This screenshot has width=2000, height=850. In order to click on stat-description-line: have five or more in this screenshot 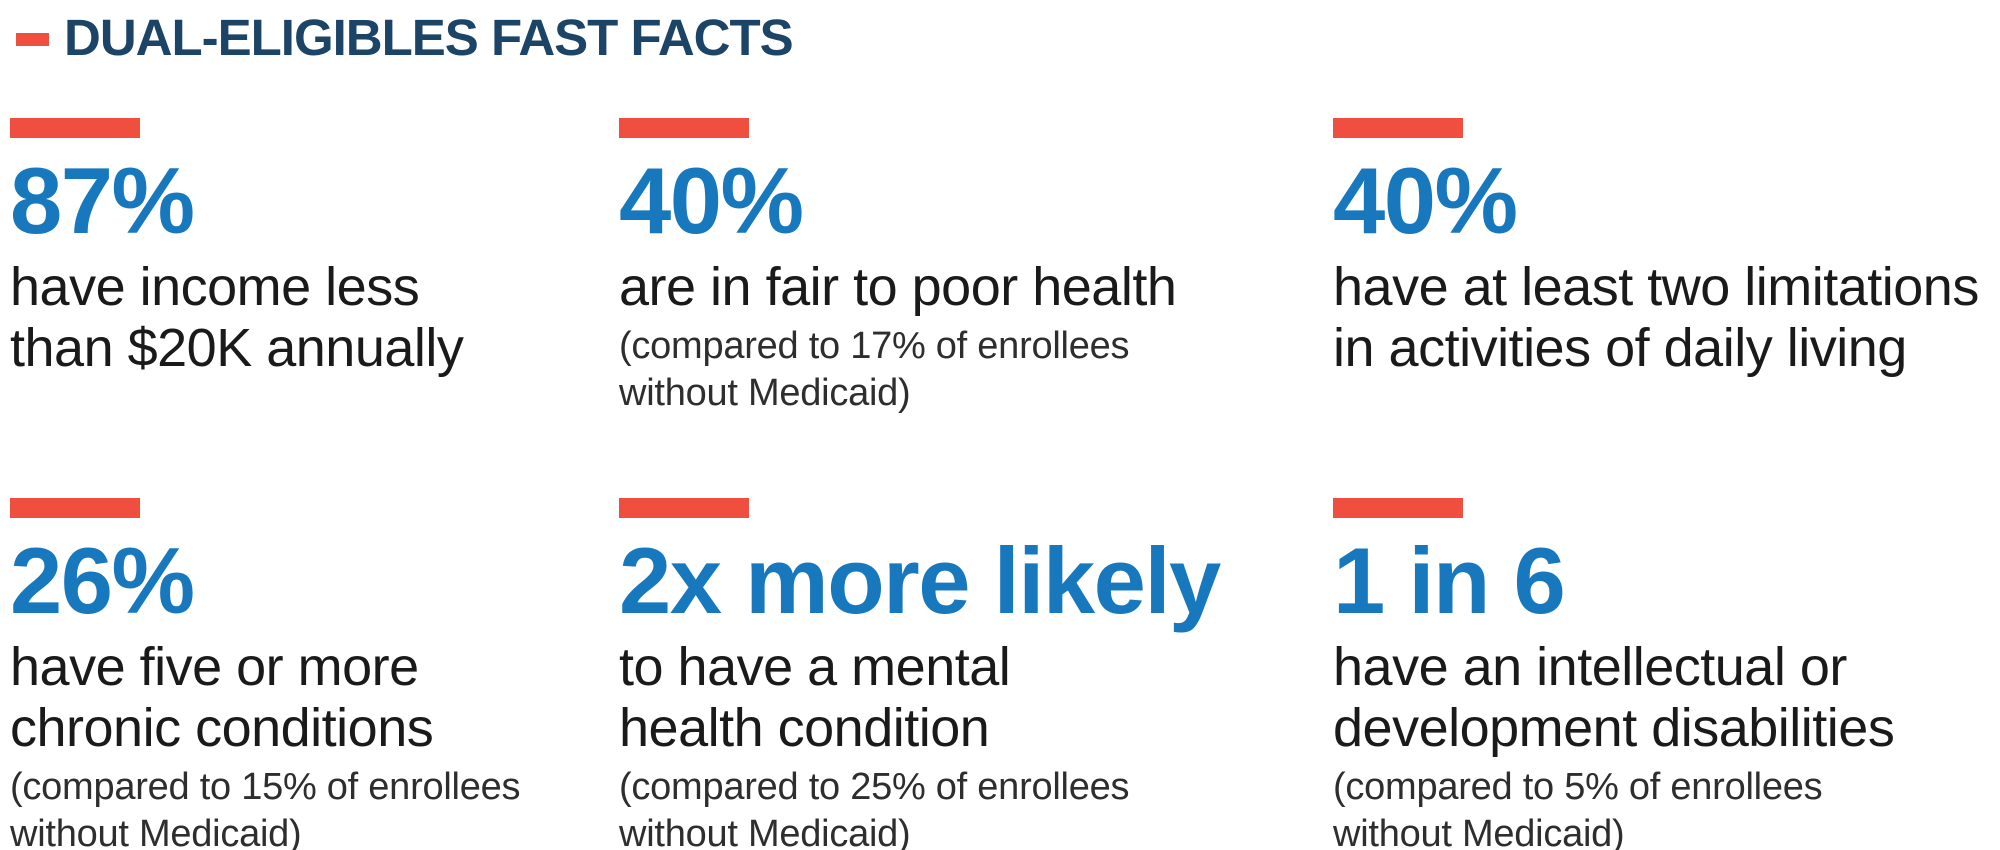, I will do `click(214, 667)`.